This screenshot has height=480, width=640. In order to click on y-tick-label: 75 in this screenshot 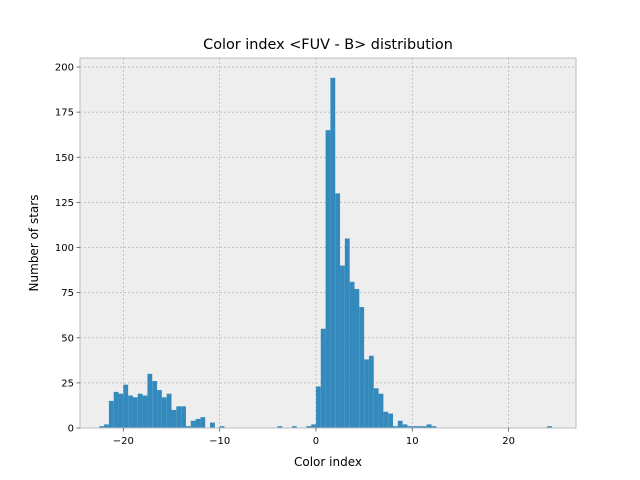, I will do `click(67, 293)`.